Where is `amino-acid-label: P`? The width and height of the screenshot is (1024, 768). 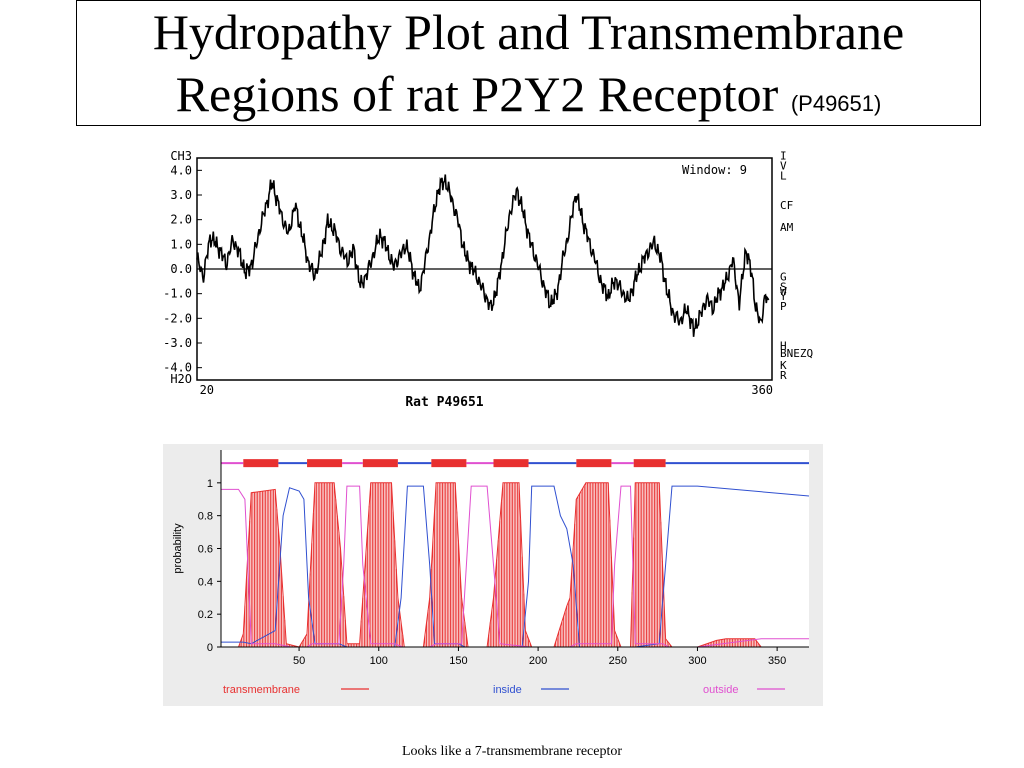
amino-acid-label: P is located at coordinates (783, 306).